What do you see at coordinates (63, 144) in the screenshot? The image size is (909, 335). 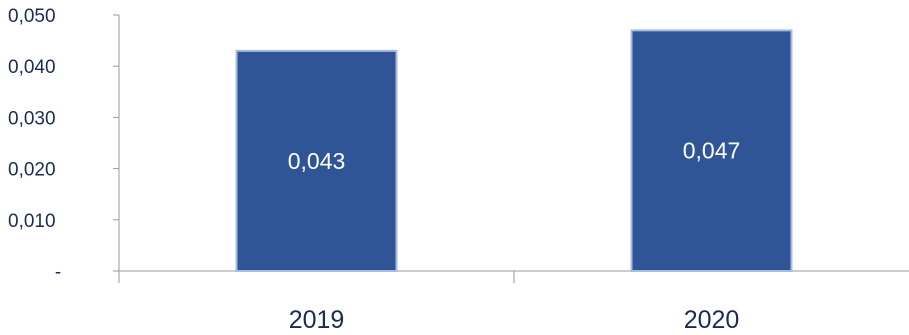 I see `y-ticks-group: - 0,010 0,020 0,030 0,040 0,050` at bounding box center [63, 144].